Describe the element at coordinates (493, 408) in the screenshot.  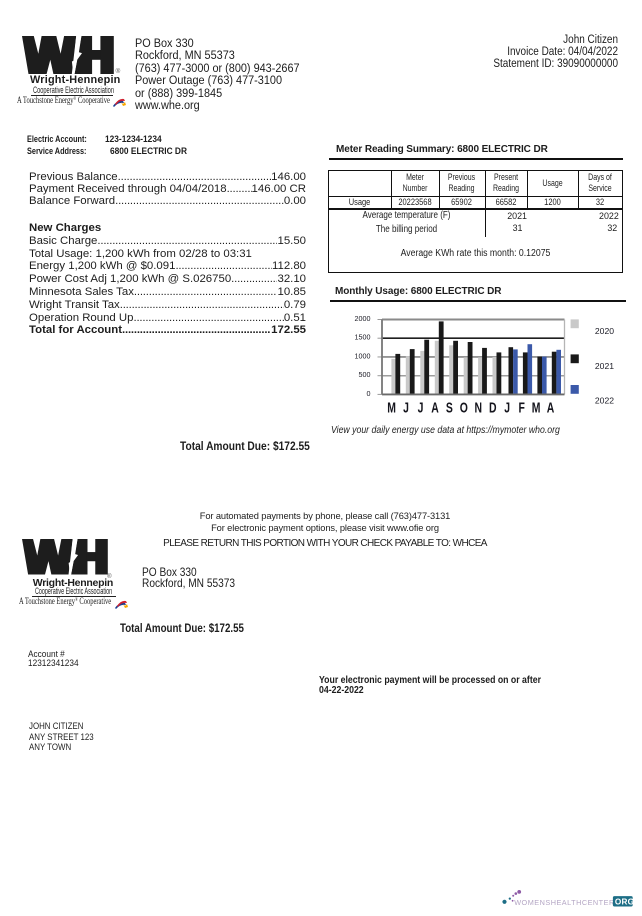
I see `svg-text: D` at that location.